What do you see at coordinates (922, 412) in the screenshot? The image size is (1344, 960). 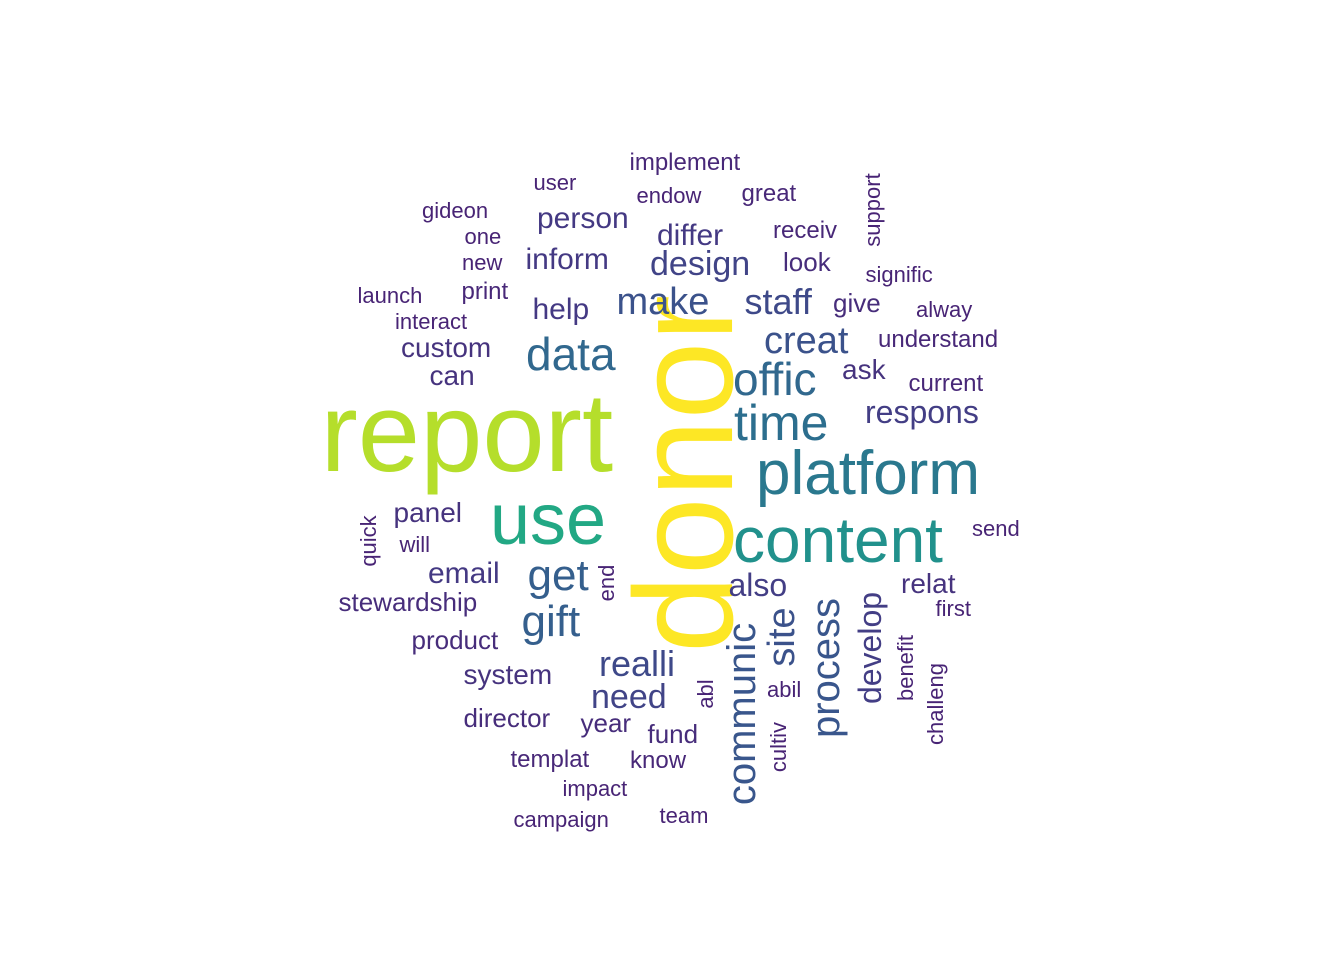 I see `word-respons: respons` at bounding box center [922, 412].